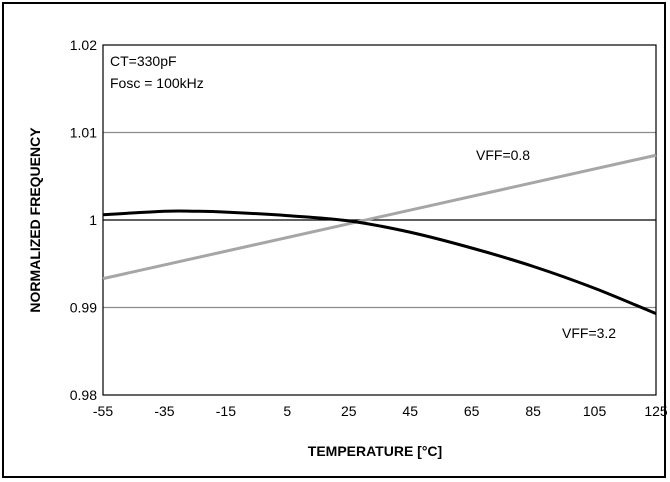  What do you see at coordinates (143, 61) in the screenshot?
I see `annotation-ct: CT=330pF` at bounding box center [143, 61].